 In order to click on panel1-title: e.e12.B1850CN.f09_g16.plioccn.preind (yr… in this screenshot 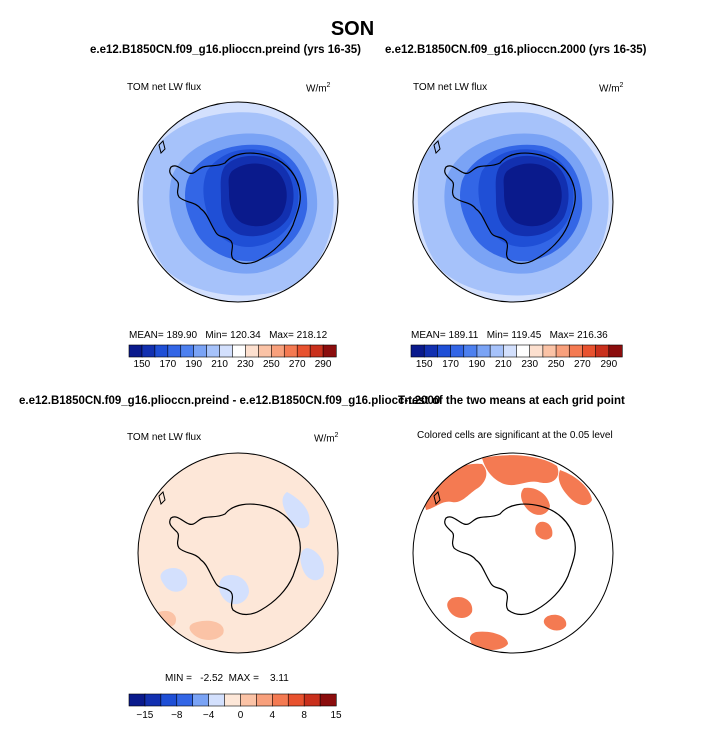, I will do `click(226, 50)`.